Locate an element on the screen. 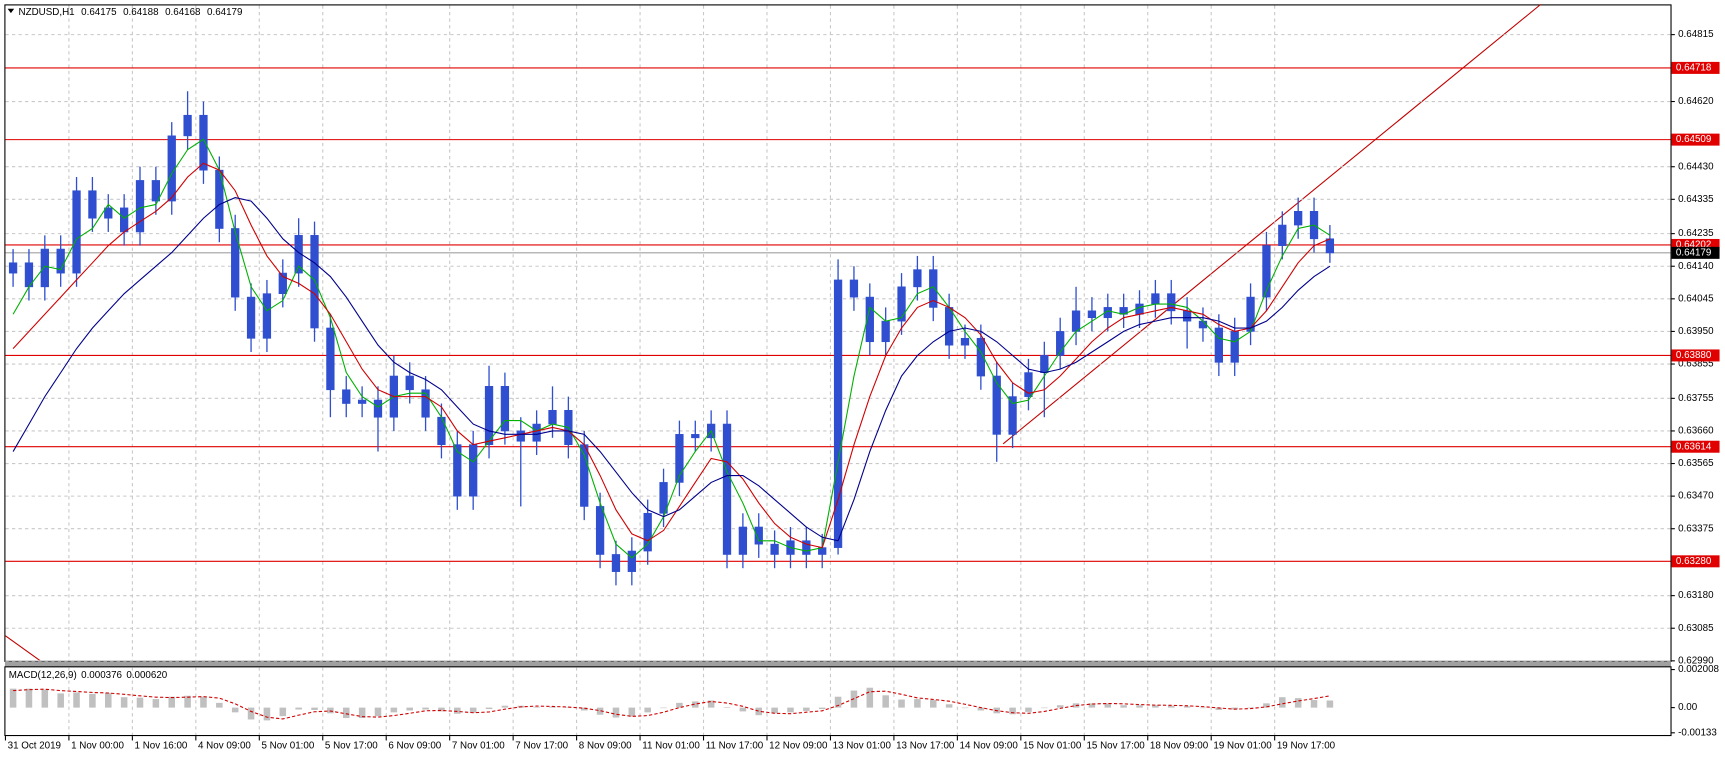  y-tick-label: 0.64430 is located at coordinates (1696, 166).